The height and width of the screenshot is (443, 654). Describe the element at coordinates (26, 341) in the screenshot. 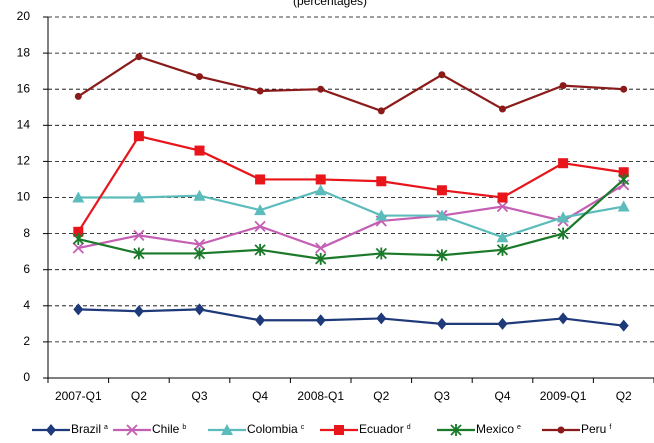

I see `y-tick-label: 2` at that location.